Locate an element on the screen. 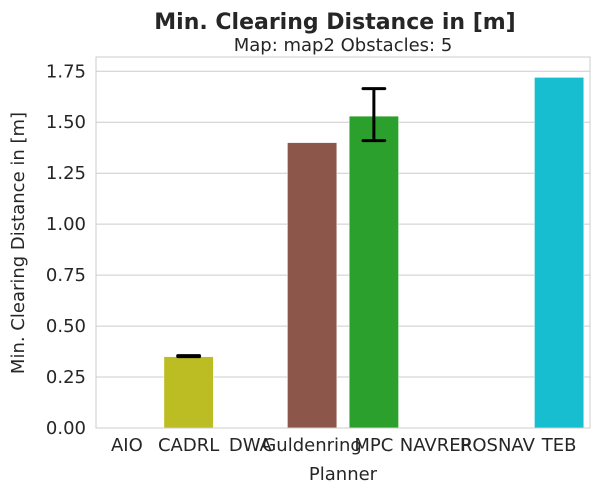 This screenshot has height=492, width=601. y-axis-label: Min. Clearing Distance in [m] is located at coordinates (18, 243).